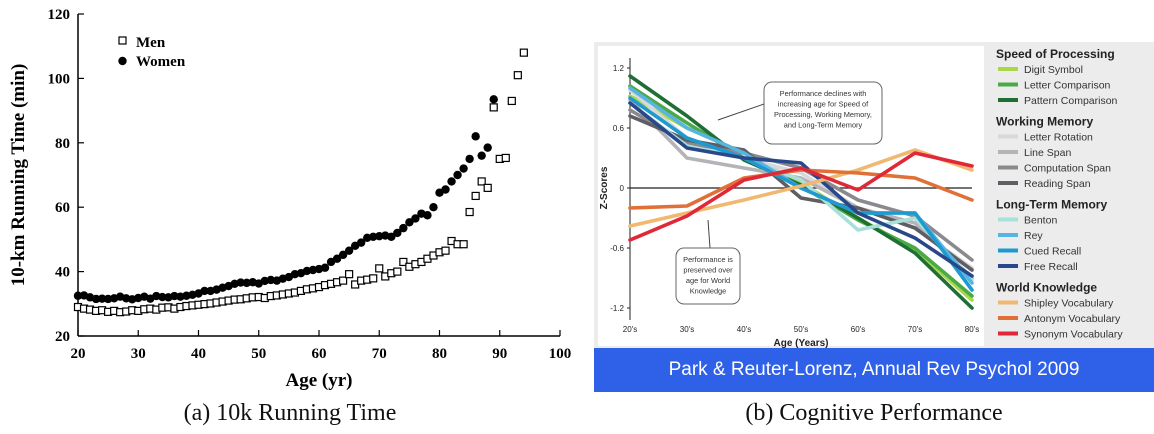 The height and width of the screenshot is (434, 1154). Describe the element at coordinates (161, 62) in the screenshot. I see `legend-women-label: Women` at that location.